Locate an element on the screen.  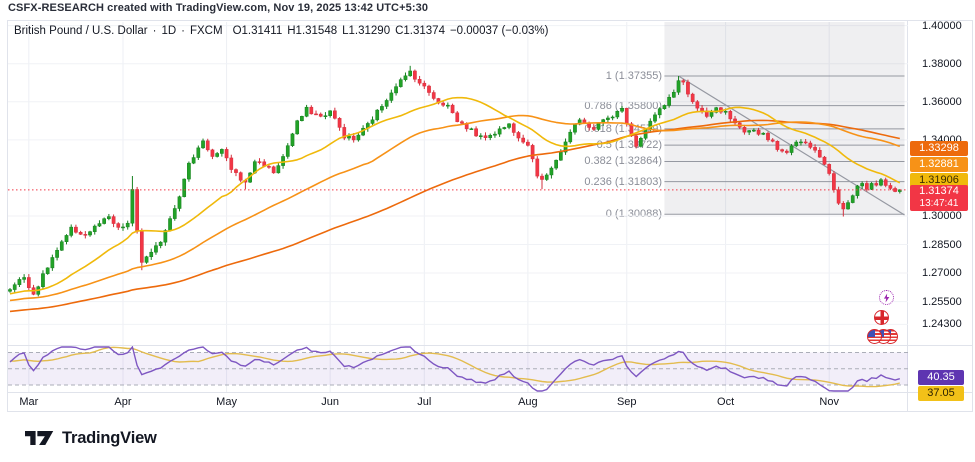
price-tick-label: 1.30000 is located at coordinates (942, 215).